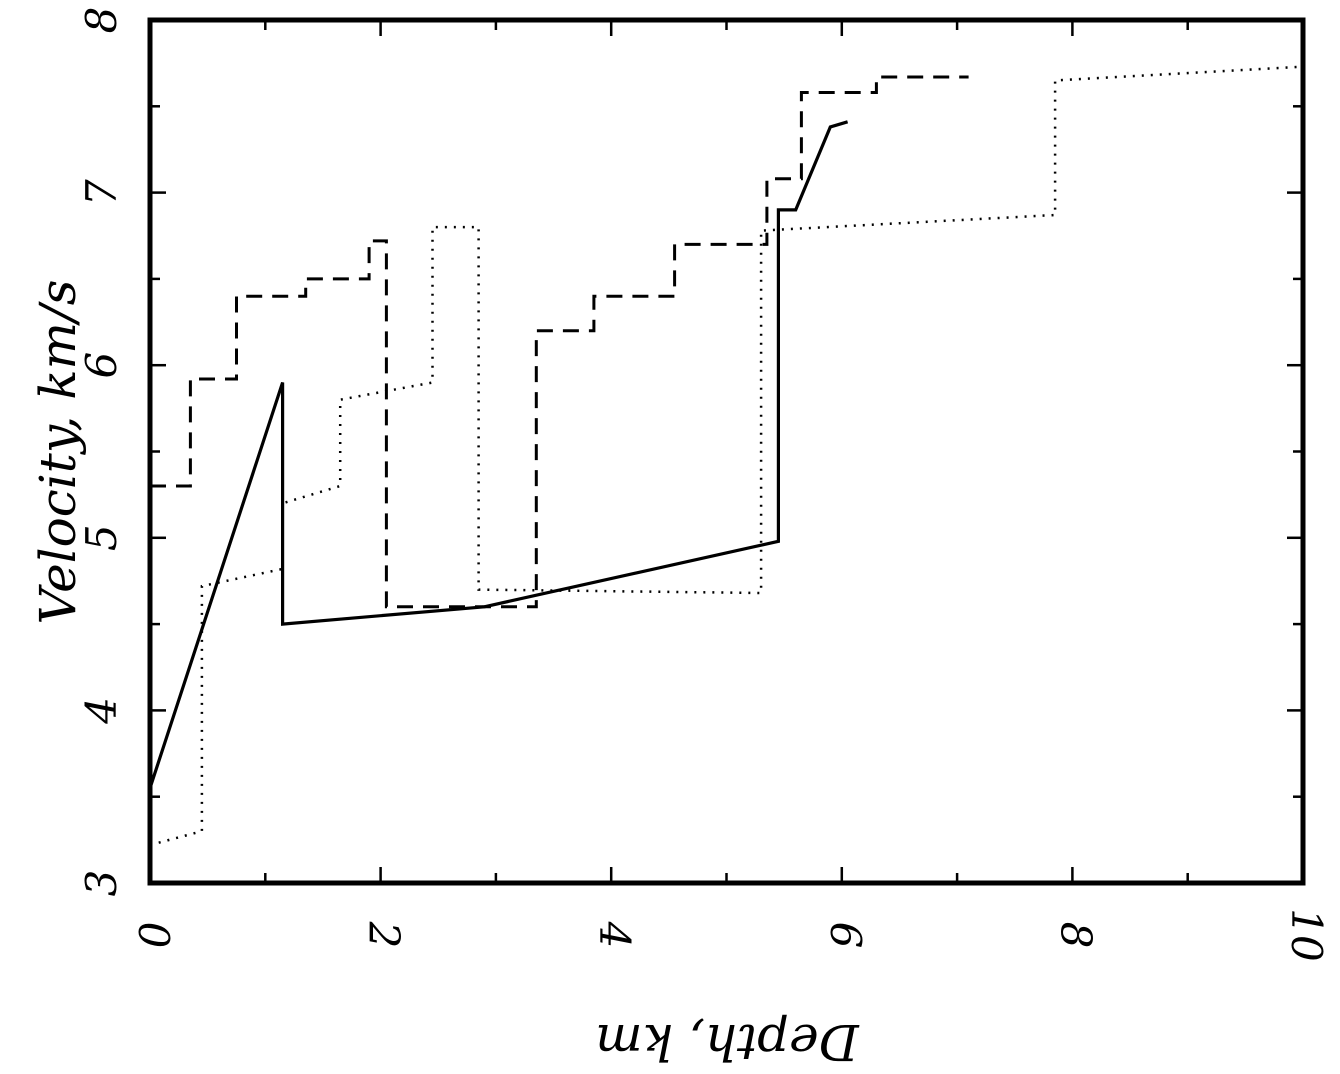  I want to click on x-tick-label: 8, so click(1075, 935).